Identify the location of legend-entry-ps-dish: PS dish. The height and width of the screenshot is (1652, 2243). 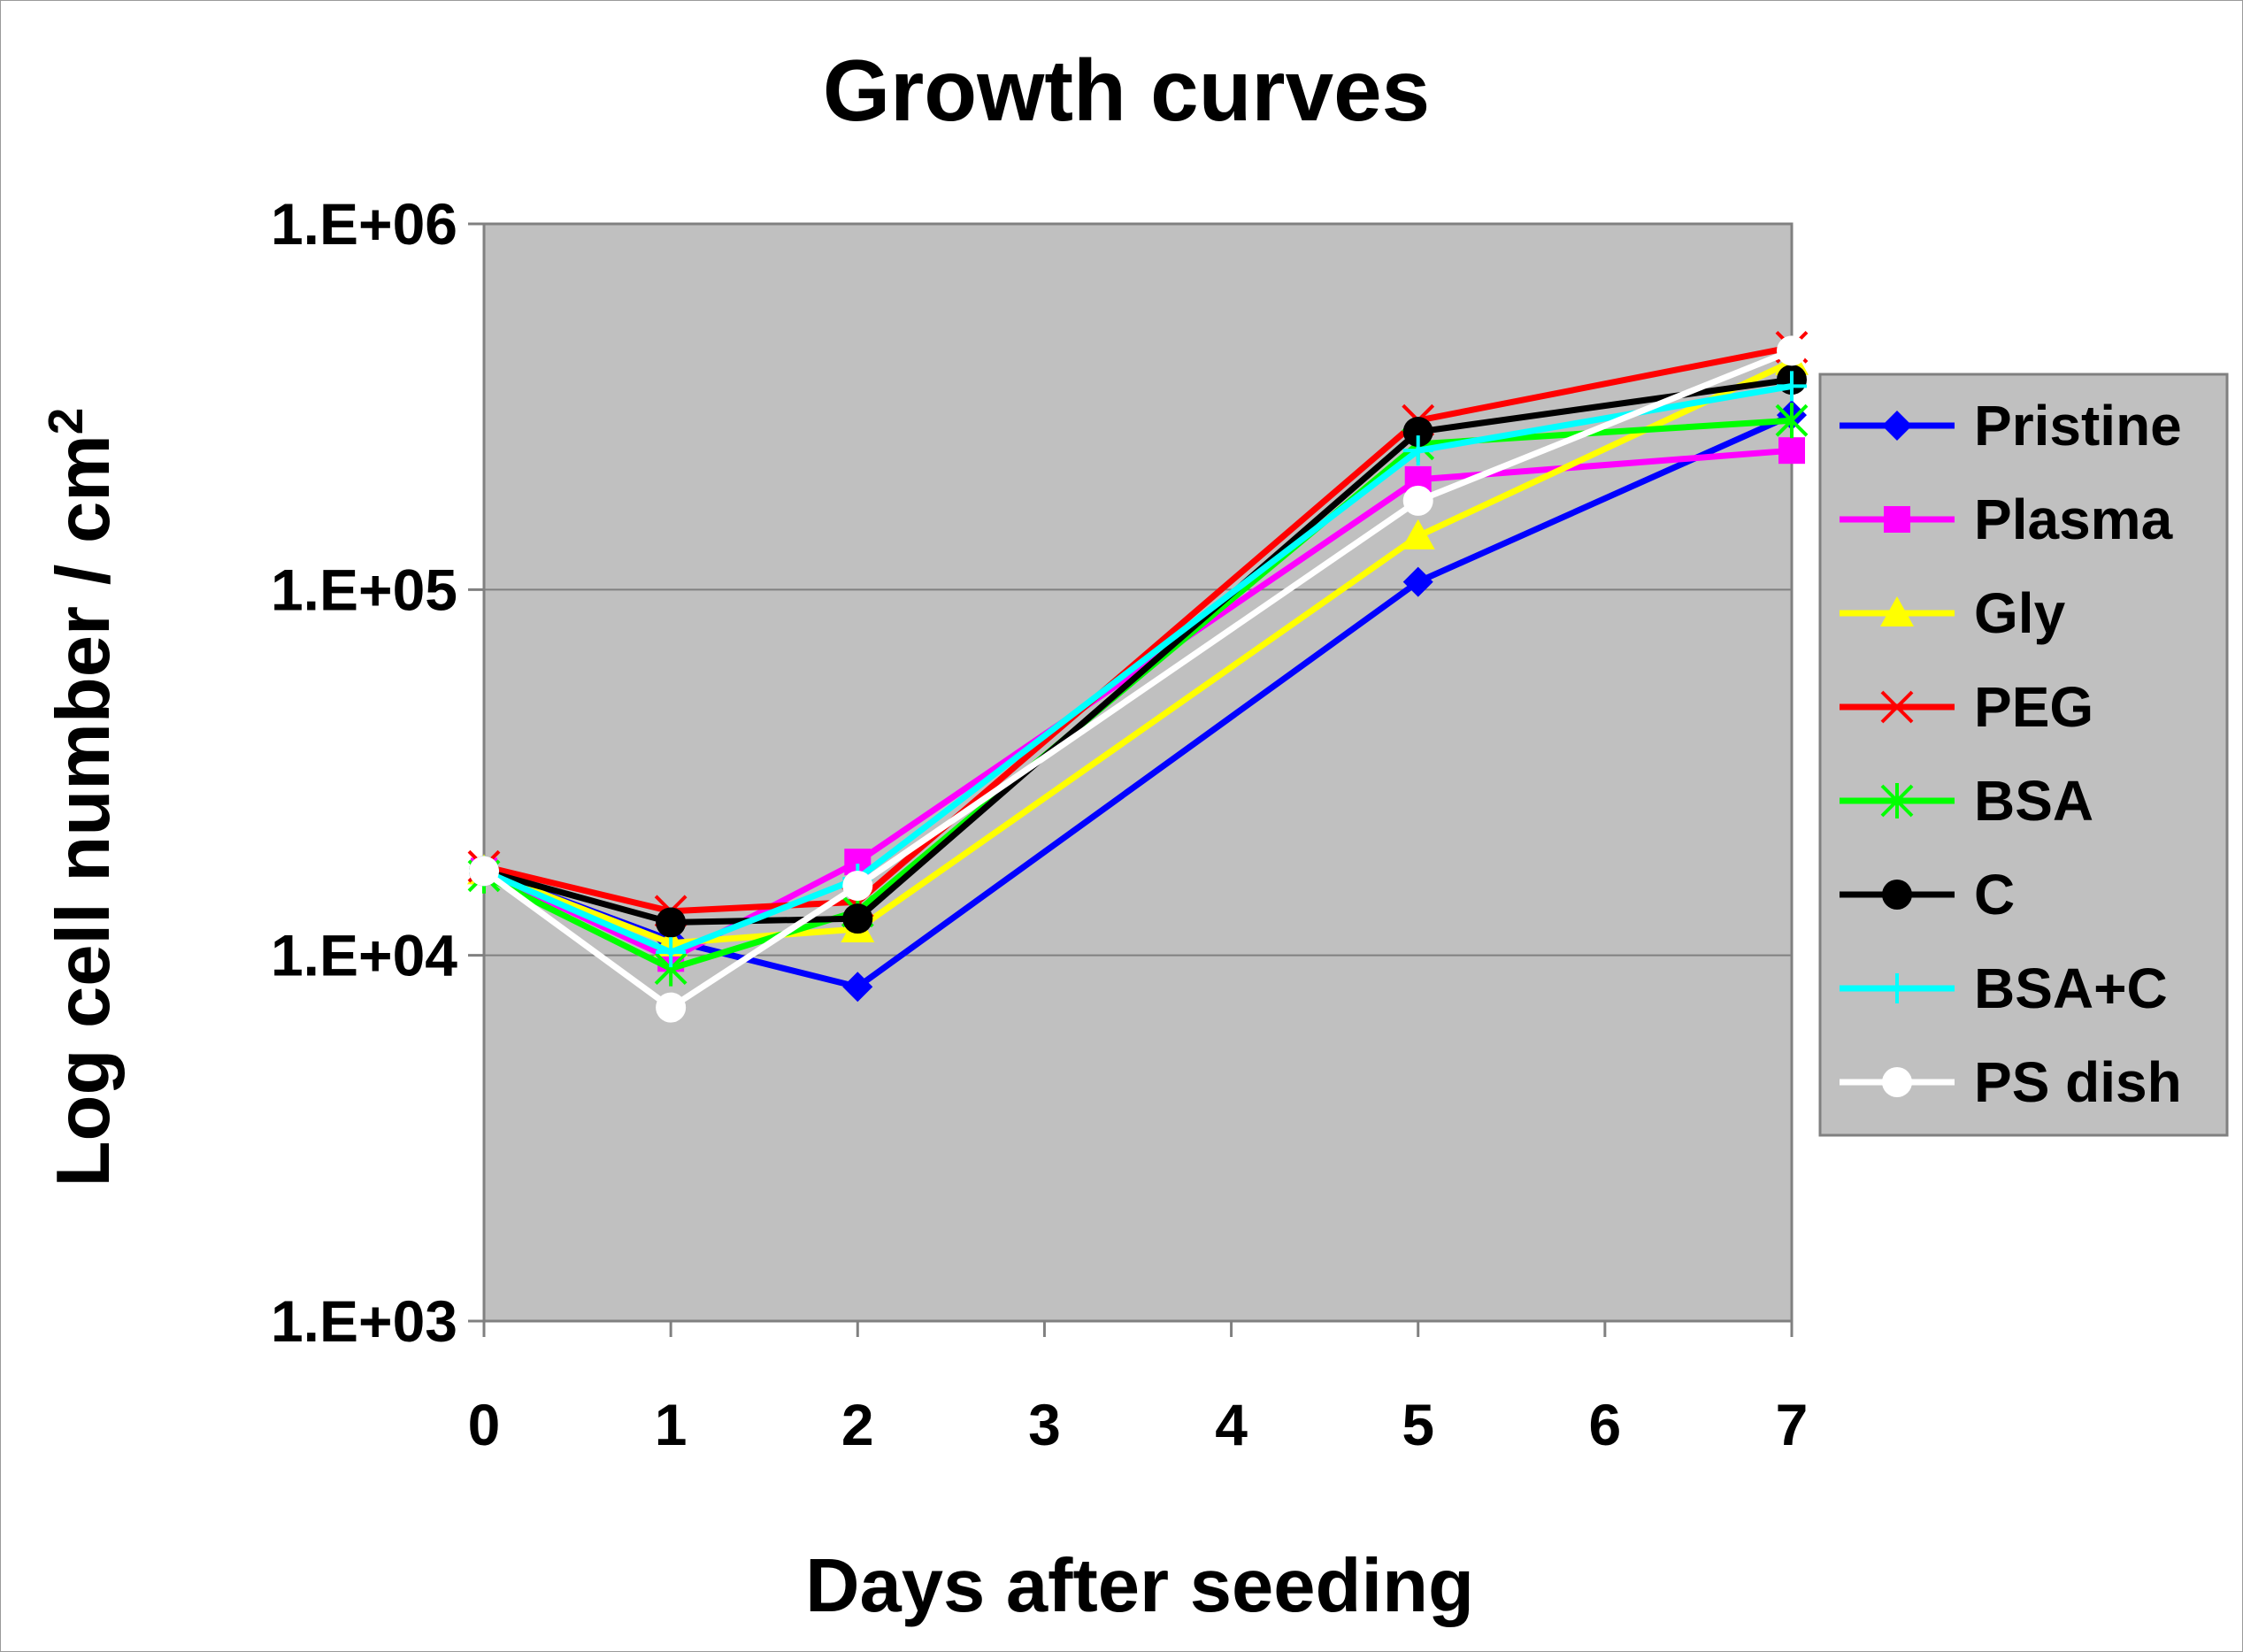
(2011, 1082).